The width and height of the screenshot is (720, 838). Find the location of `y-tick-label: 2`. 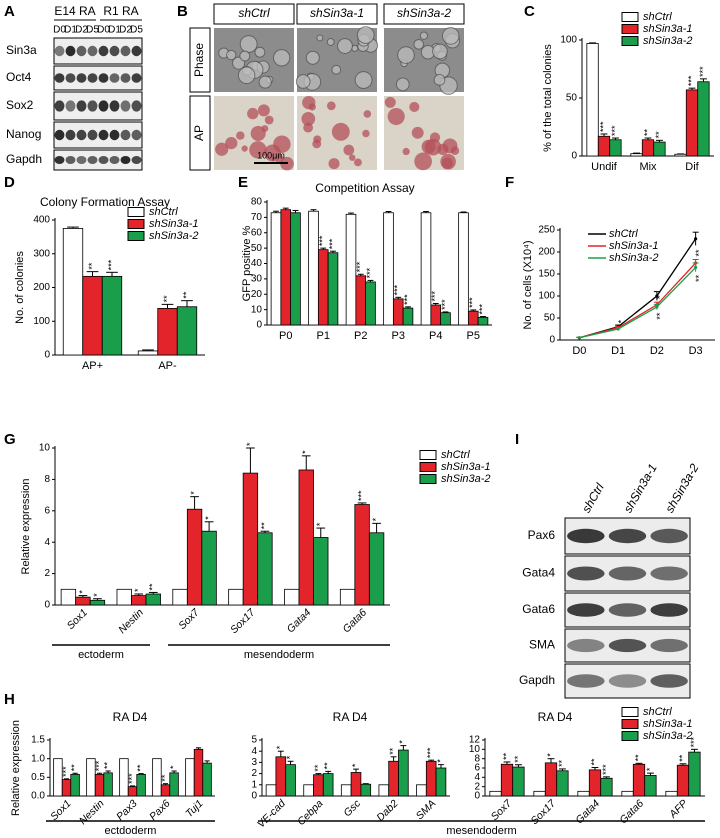

y-tick-label: 2 is located at coordinates (477, 786).